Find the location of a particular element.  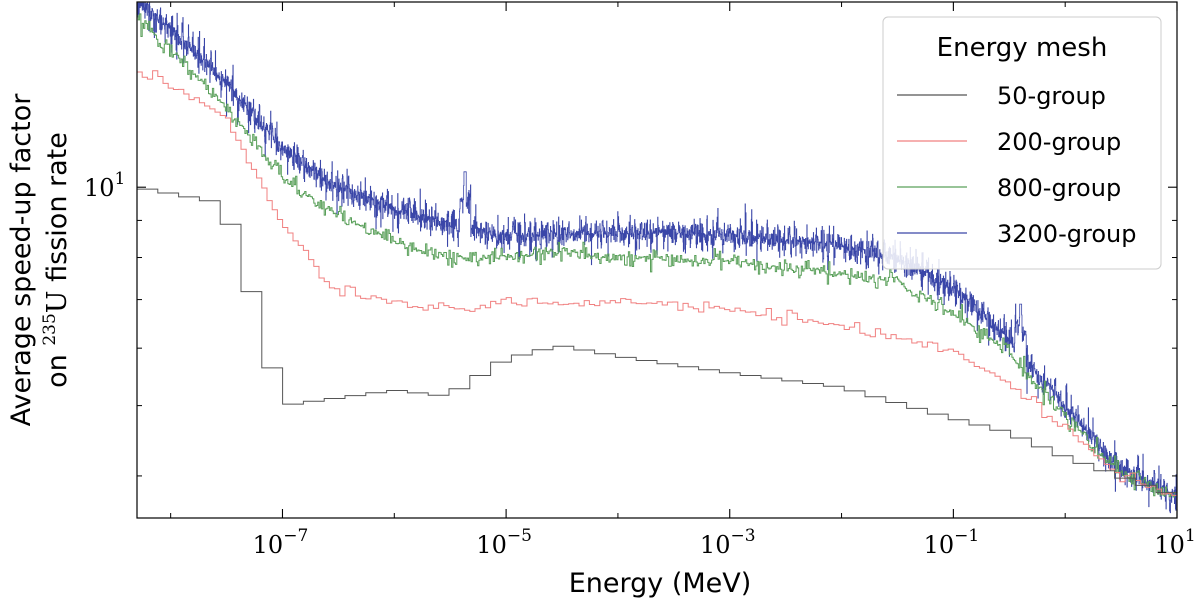

legend-label: 200-group is located at coordinates (1059, 142).